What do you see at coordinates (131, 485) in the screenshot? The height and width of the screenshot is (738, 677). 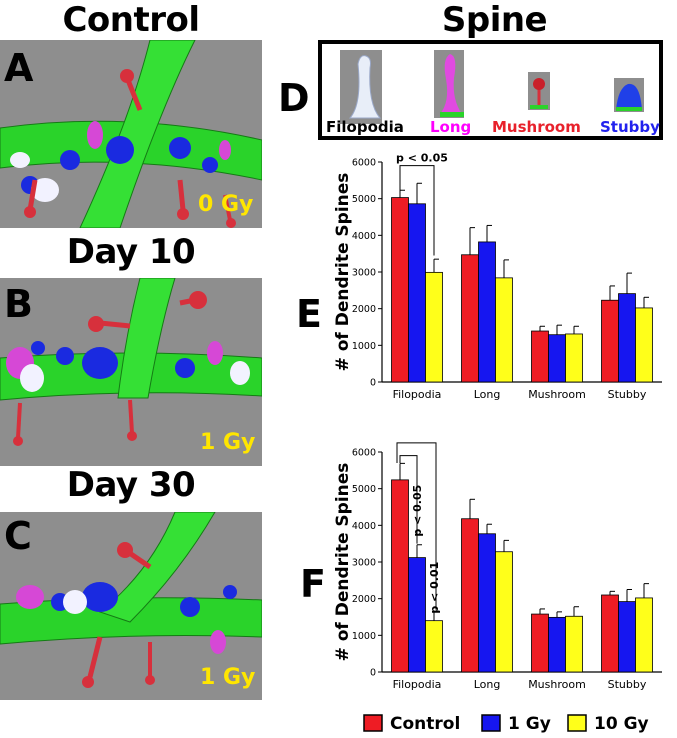 I see `title-day30: Day 30` at bounding box center [131, 485].